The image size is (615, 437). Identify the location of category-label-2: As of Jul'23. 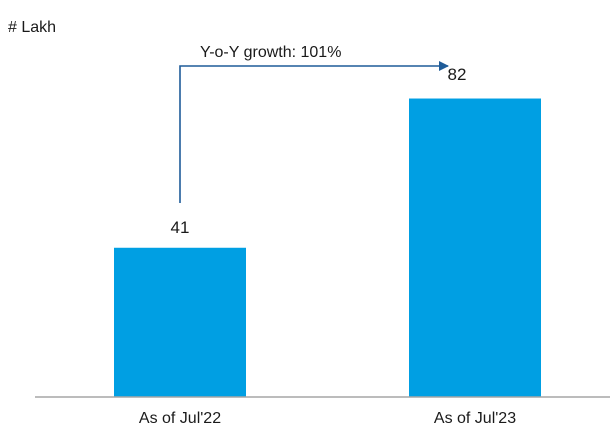
(475, 418).